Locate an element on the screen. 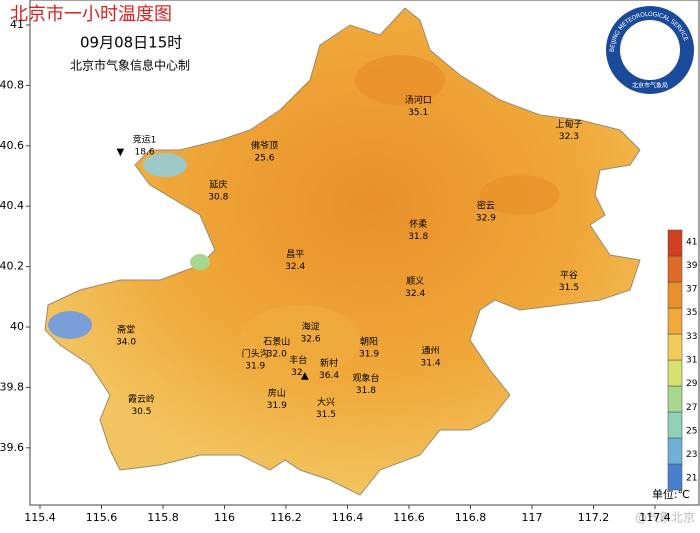 The width and height of the screenshot is (700, 533). station-name: 海淀 is located at coordinates (311, 327).